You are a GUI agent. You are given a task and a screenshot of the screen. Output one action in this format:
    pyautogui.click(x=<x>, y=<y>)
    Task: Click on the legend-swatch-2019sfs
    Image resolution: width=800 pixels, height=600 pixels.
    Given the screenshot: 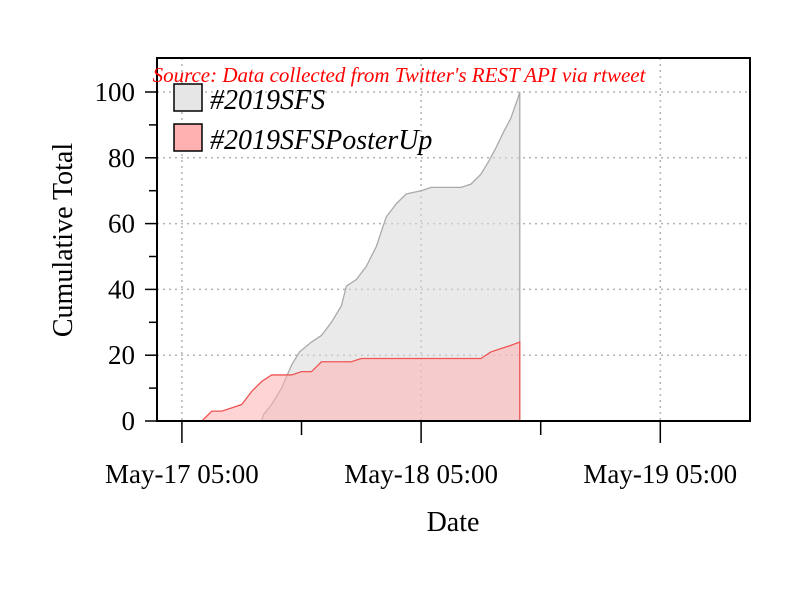 What is the action you would take?
    pyautogui.click(x=188, y=97)
    